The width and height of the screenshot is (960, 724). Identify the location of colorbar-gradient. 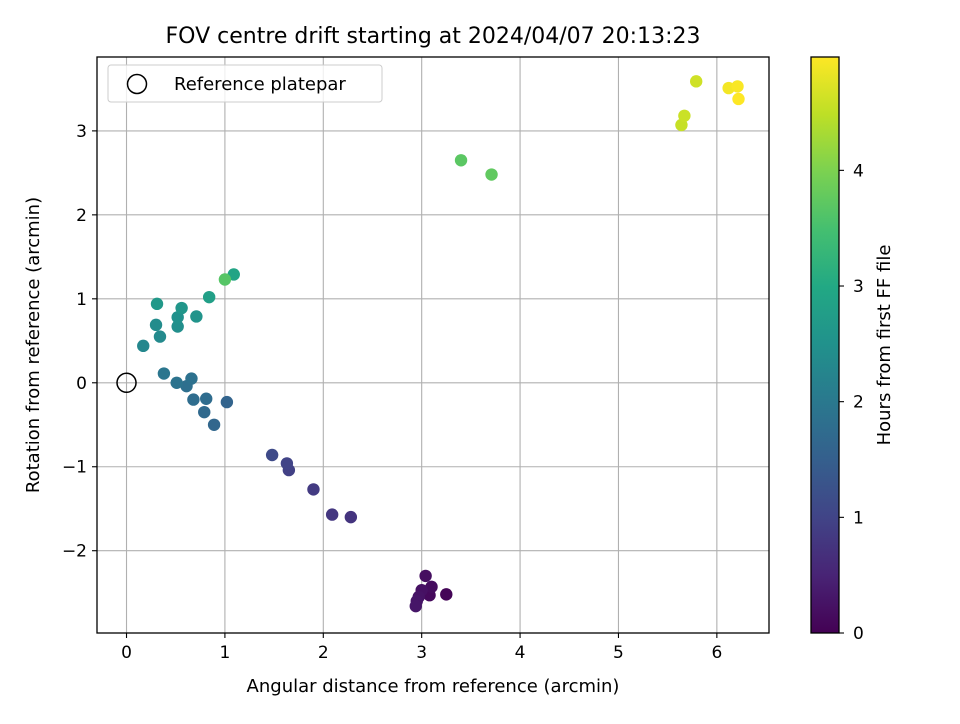
(825, 345).